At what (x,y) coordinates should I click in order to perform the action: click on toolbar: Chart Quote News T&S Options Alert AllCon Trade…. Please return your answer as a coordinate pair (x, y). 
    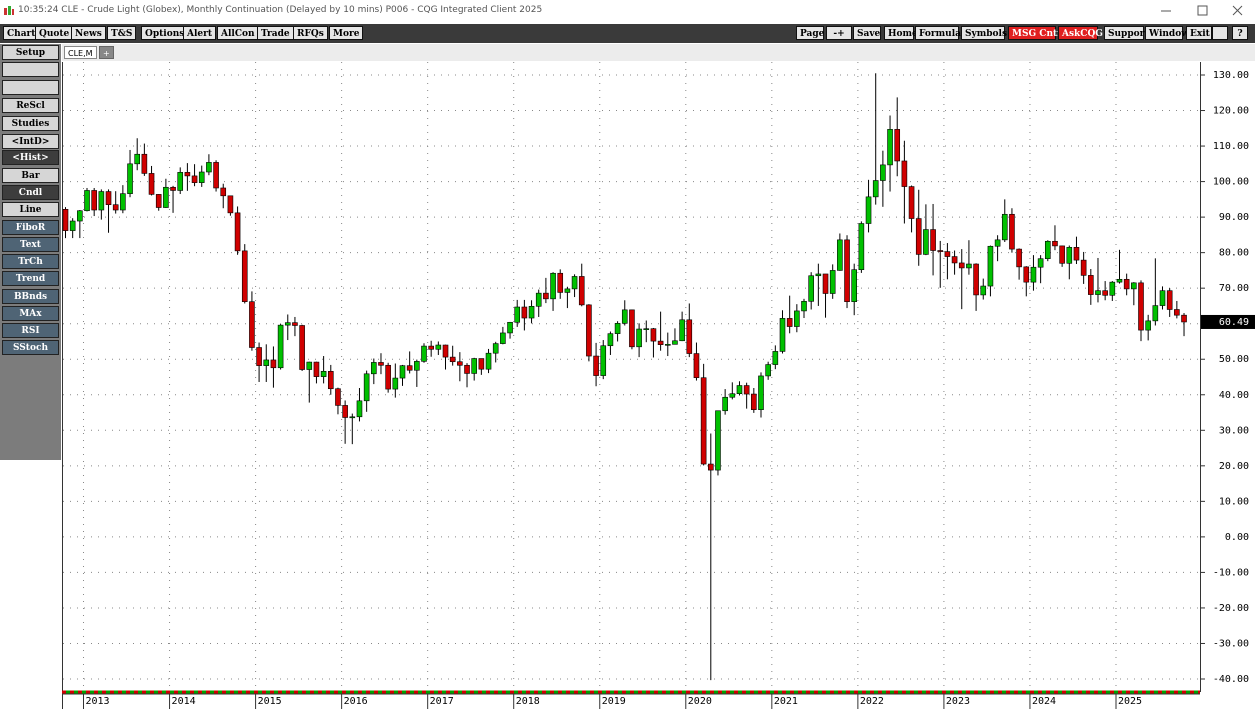
    Looking at the image, I should click on (627, 33).